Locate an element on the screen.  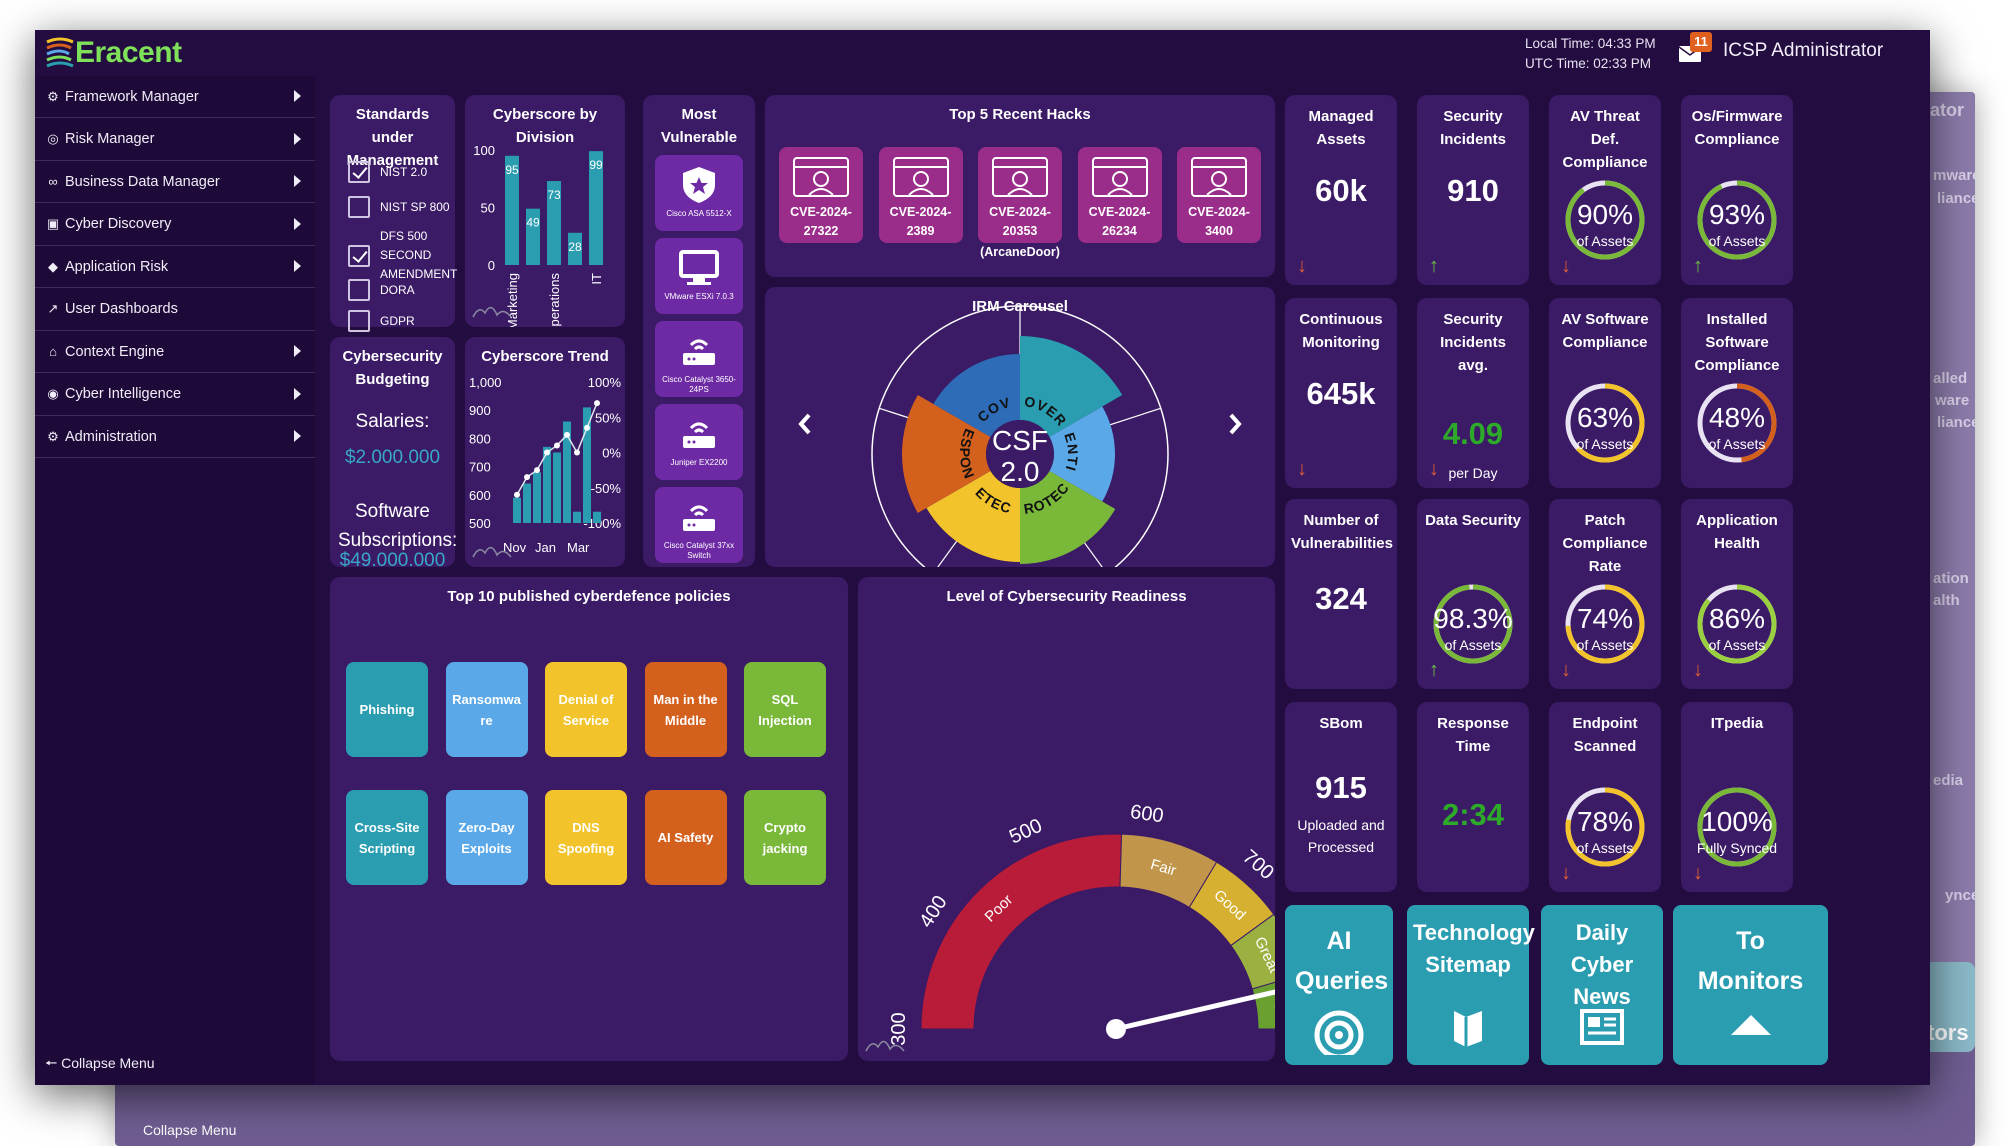
carousel-next-button is located at coordinates (1235, 424).